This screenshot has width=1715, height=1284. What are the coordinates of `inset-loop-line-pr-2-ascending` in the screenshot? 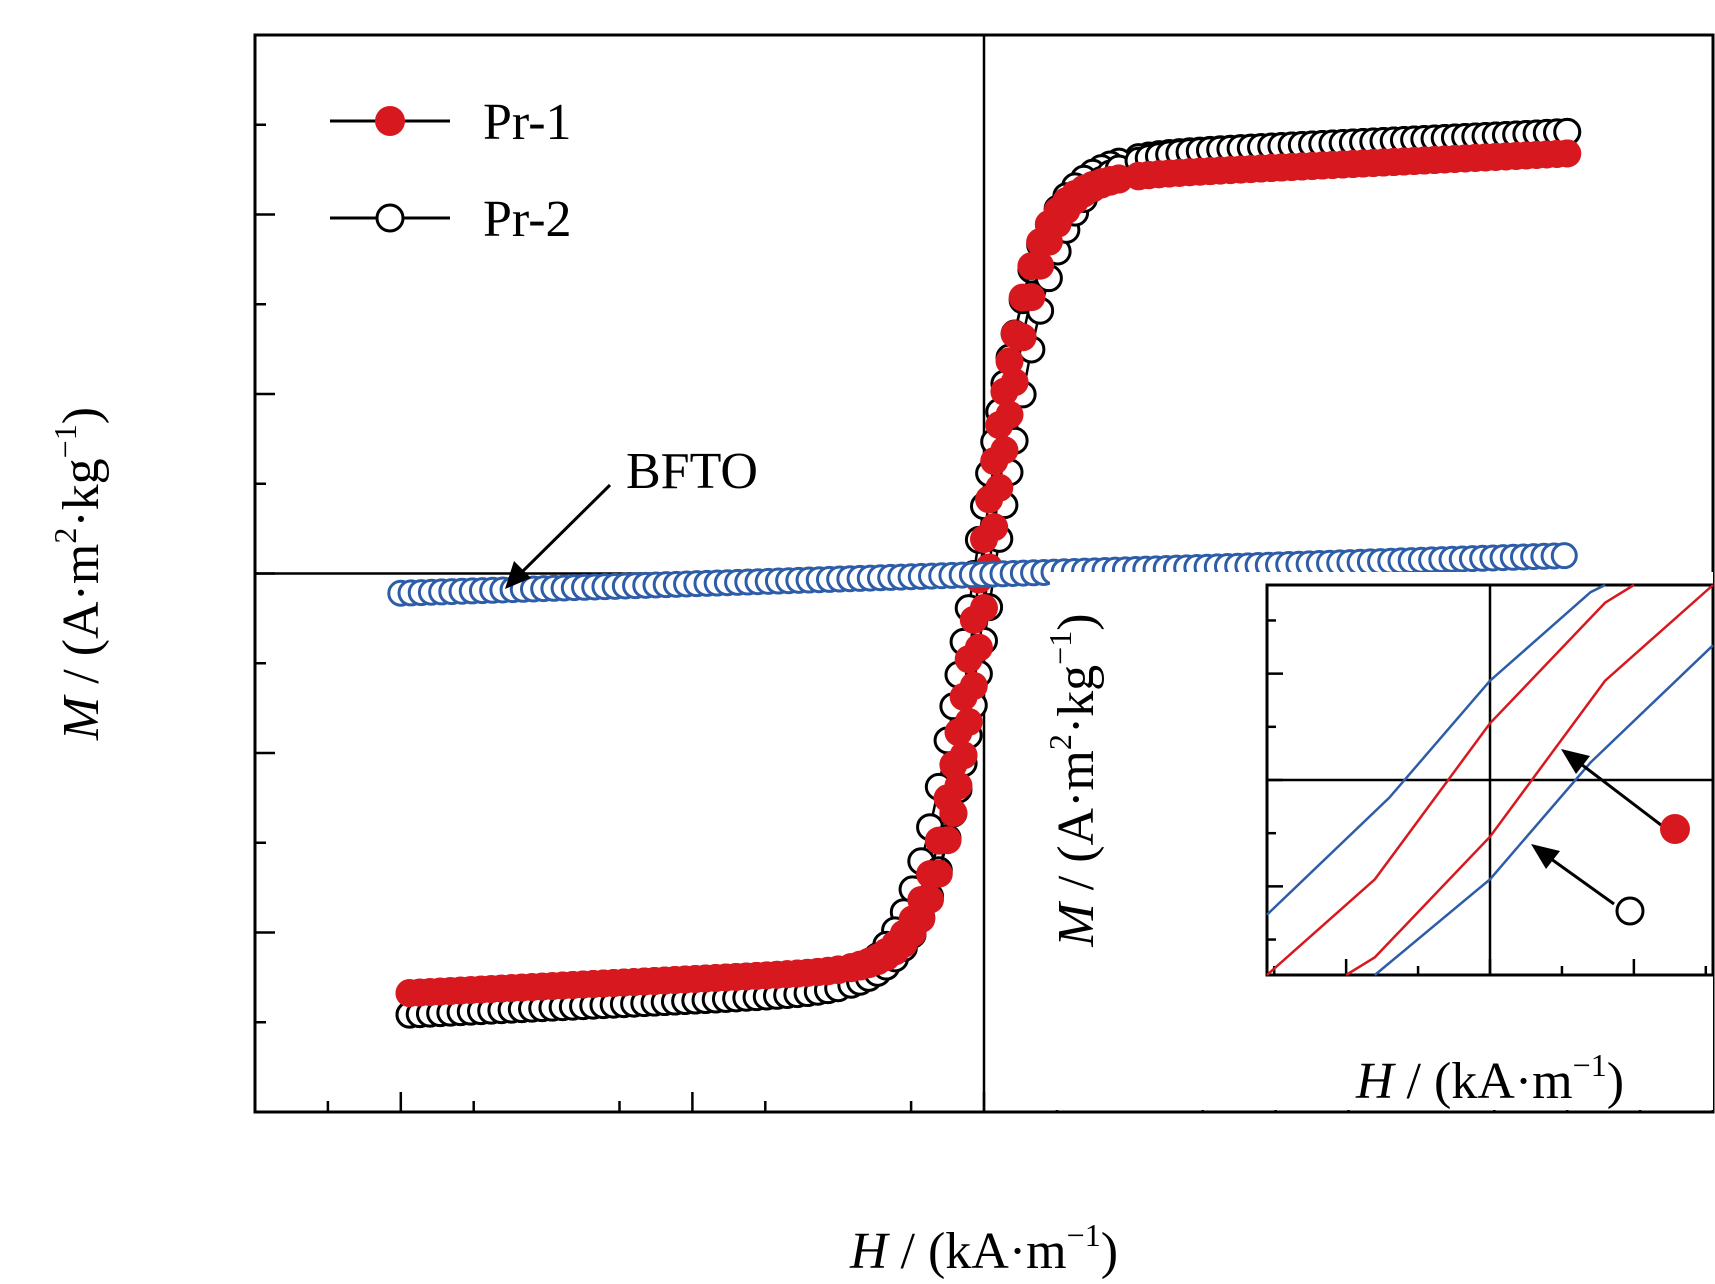 It's located at (1436, 749).